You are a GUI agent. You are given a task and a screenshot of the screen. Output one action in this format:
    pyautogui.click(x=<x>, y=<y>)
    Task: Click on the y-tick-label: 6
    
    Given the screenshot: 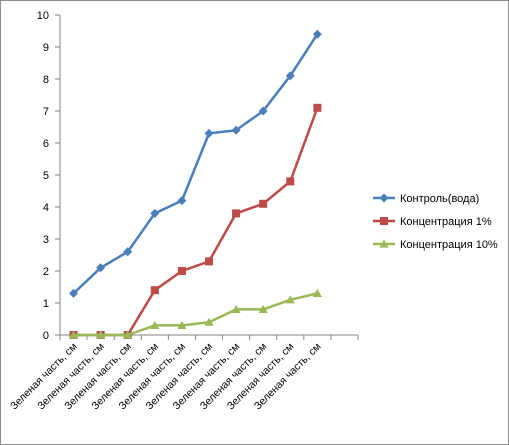 What is the action you would take?
    pyautogui.click(x=46, y=144)
    